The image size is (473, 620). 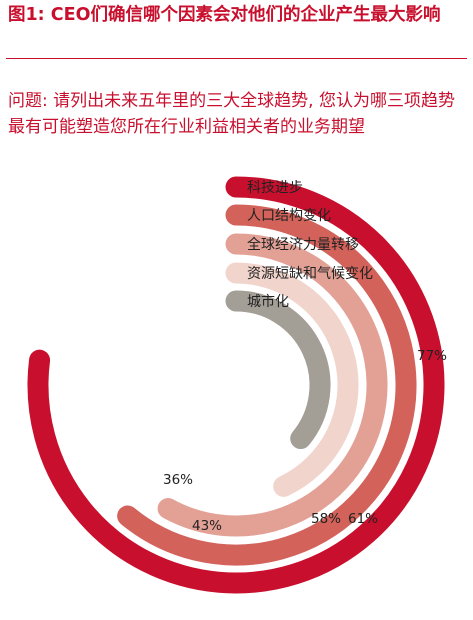 What do you see at coordinates (236, 58) in the screenshot?
I see `title-divider` at bounding box center [236, 58].